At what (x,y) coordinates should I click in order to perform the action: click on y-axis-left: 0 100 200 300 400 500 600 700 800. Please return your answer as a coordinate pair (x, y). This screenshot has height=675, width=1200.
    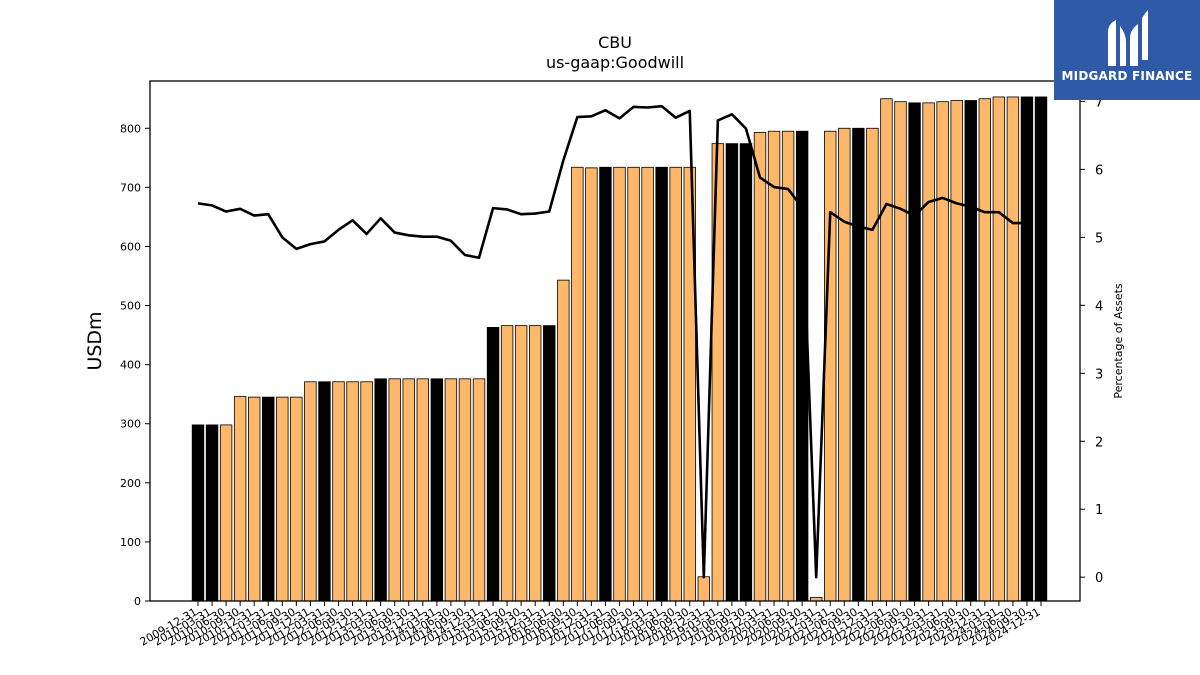
    Looking at the image, I should click on (135, 365).